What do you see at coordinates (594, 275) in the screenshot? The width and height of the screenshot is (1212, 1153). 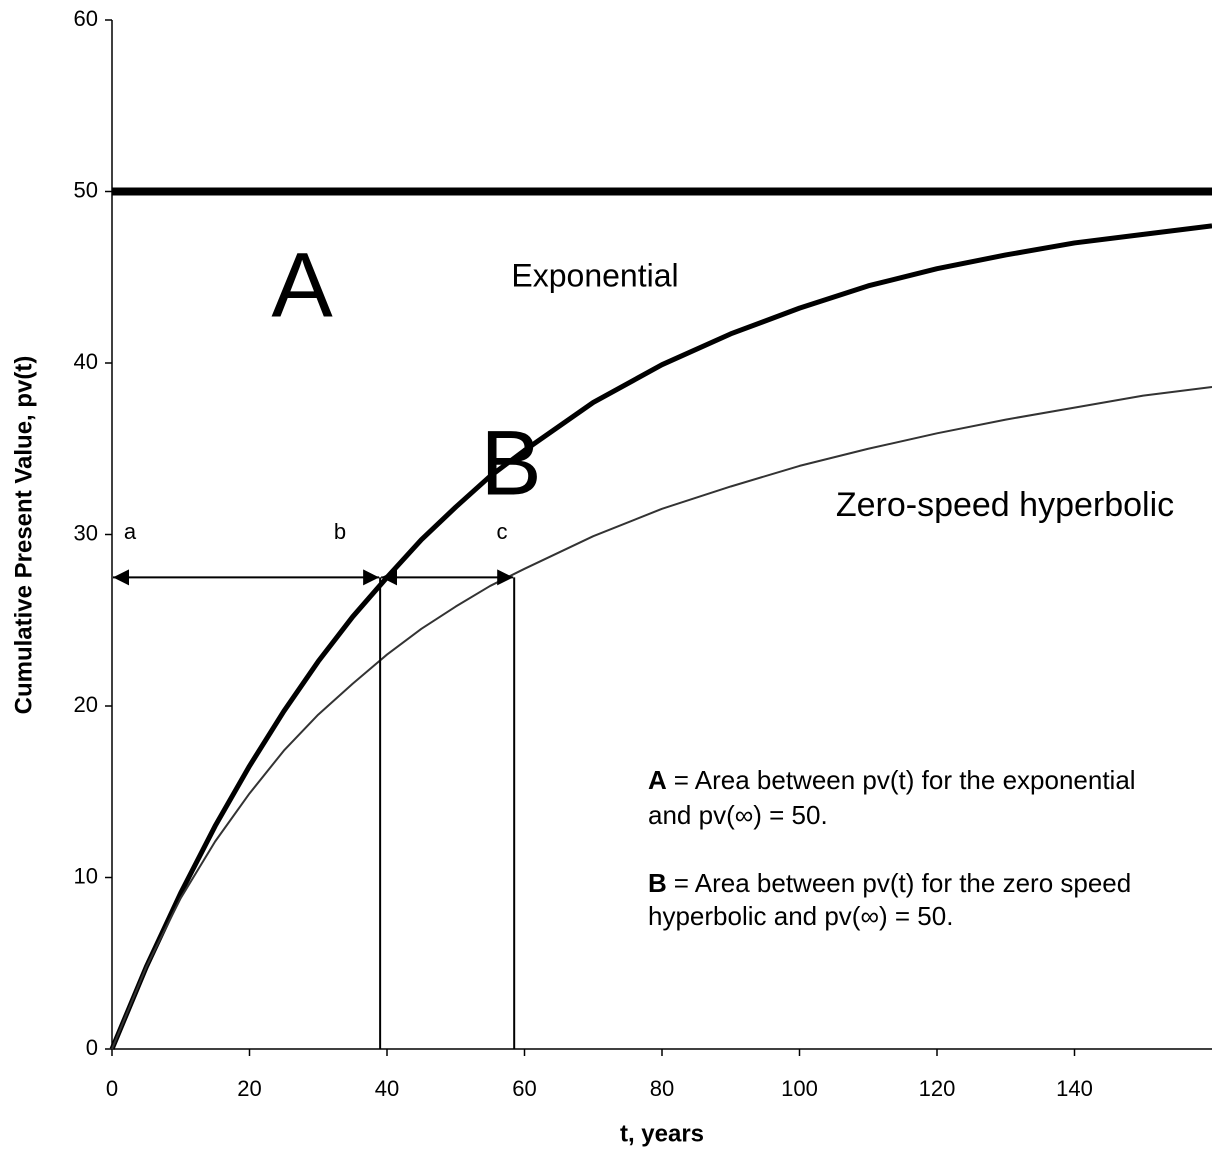 I see `annotation: Exponential` at bounding box center [594, 275].